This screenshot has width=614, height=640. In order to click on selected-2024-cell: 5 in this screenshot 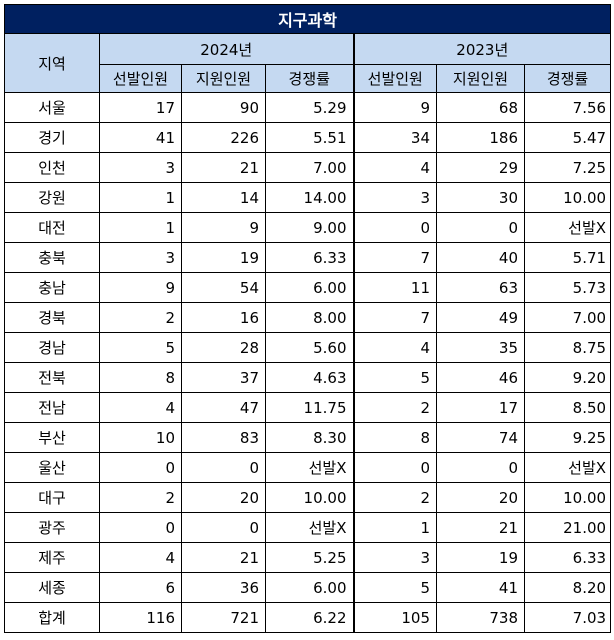, I will do `click(140, 347)`.